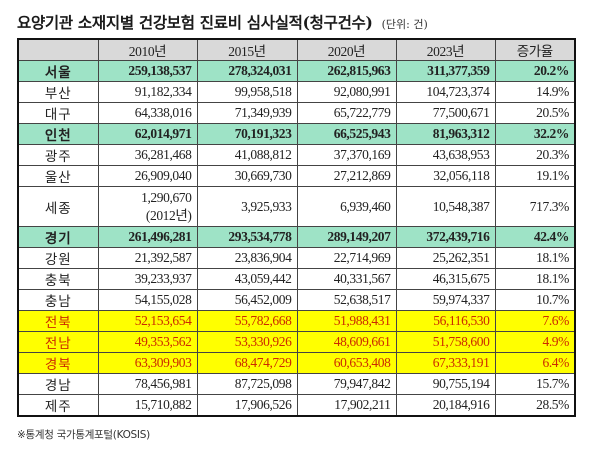 This screenshot has width=600, height=451. What do you see at coordinates (445, 237) in the screenshot?
I see `value-2023-cell: 372,439,716` at bounding box center [445, 237].